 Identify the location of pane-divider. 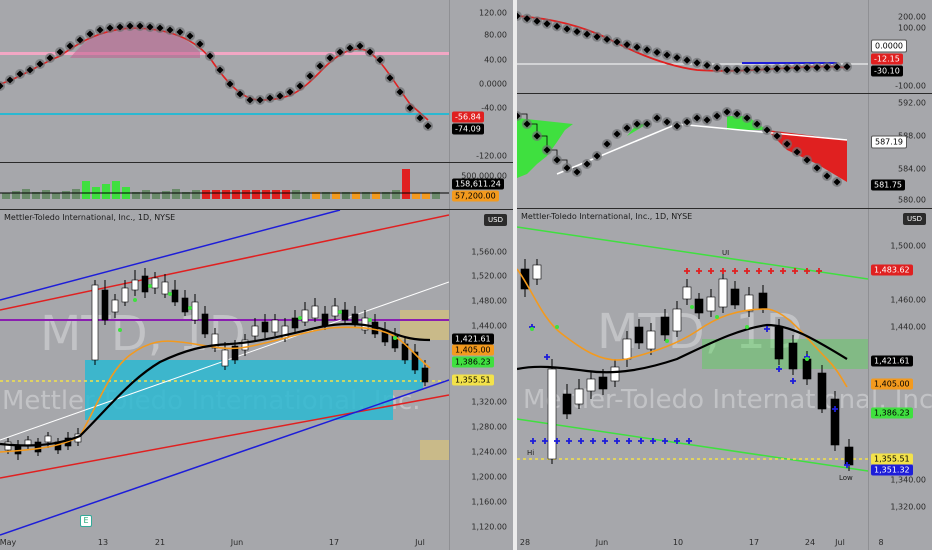
(724, 93).